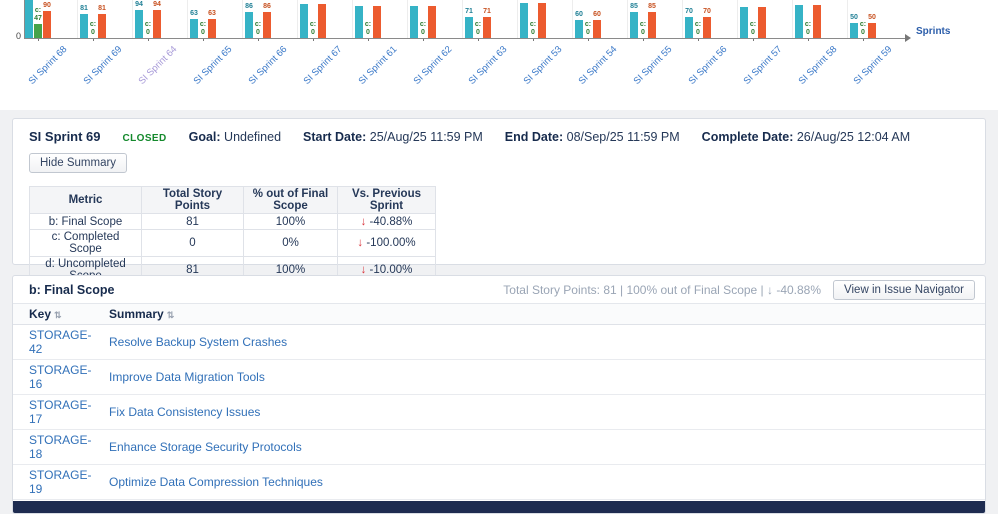 The height and width of the screenshot is (514, 998). Describe the element at coordinates (216, 482) in the screenshot. I see `issue-summary-link: Optimize Data Compression Techniques` at that location.